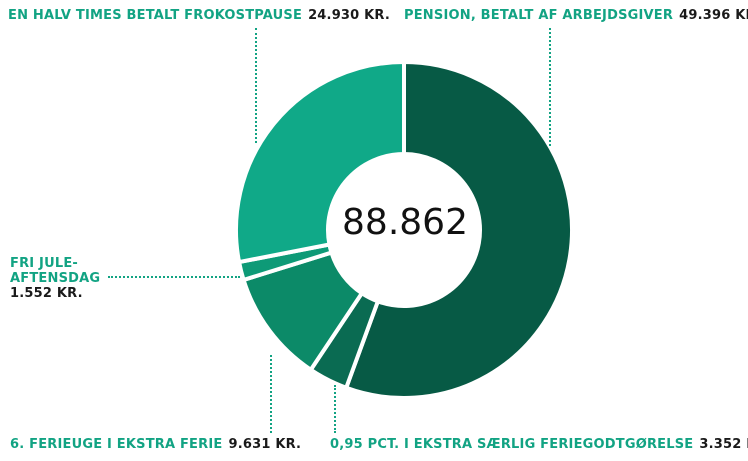 Image resolution: width=748 pixels, height=461 pixels. What do you see at coordinates (116, 444) in the screenshot?
I see `label-sixth-week-name: 6. FERIEUGE I EKSTRA FERIE` at bounding box center [116, 444].